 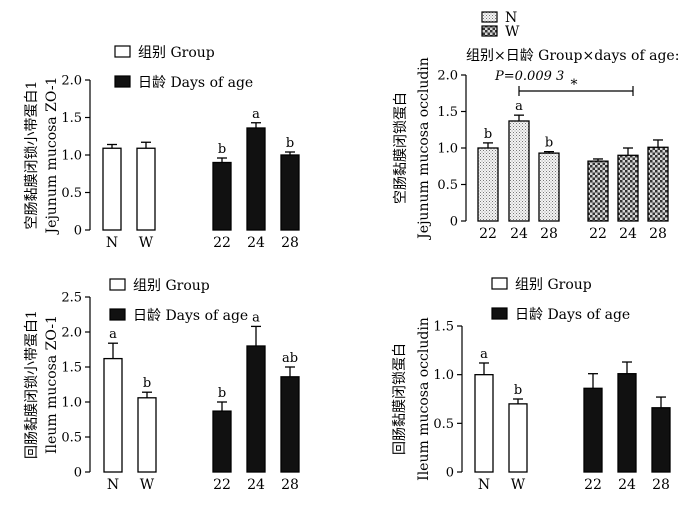 What do you see at coordinates (424, 399) in the screenshot?
I see `y-axis-title-en: Ileum mucosa occludin` at bounding box center [424, 399].